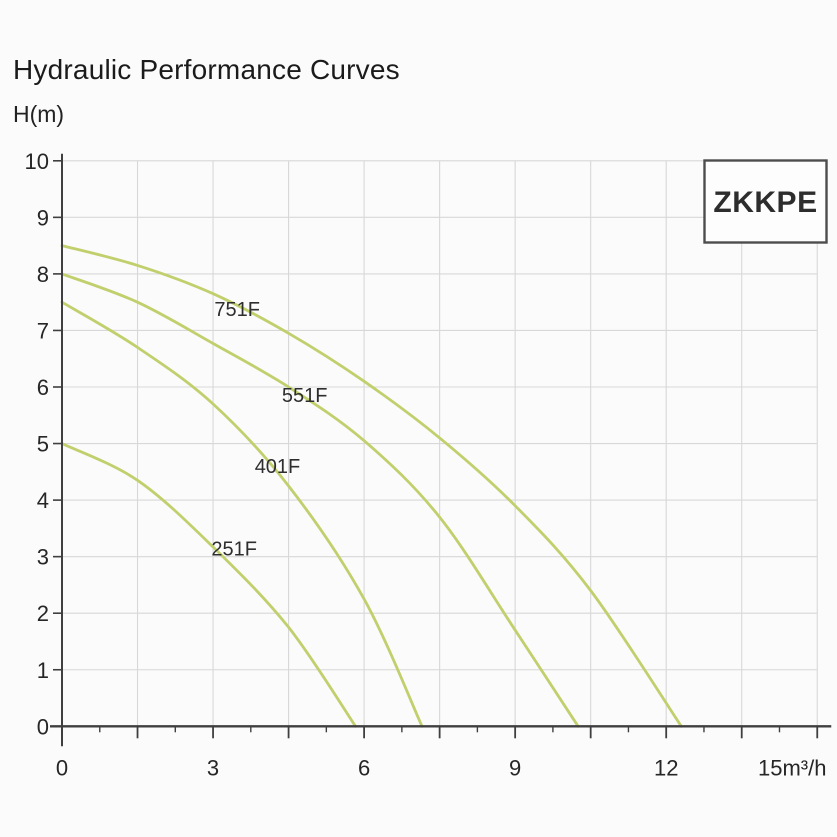 Image resolution: width=837 pixels, height=837 pixels. What do you see at coordinates (237, 310) in the screenshot?
I see `curve-label-751F: 751F` at bounding box center [237, 310].